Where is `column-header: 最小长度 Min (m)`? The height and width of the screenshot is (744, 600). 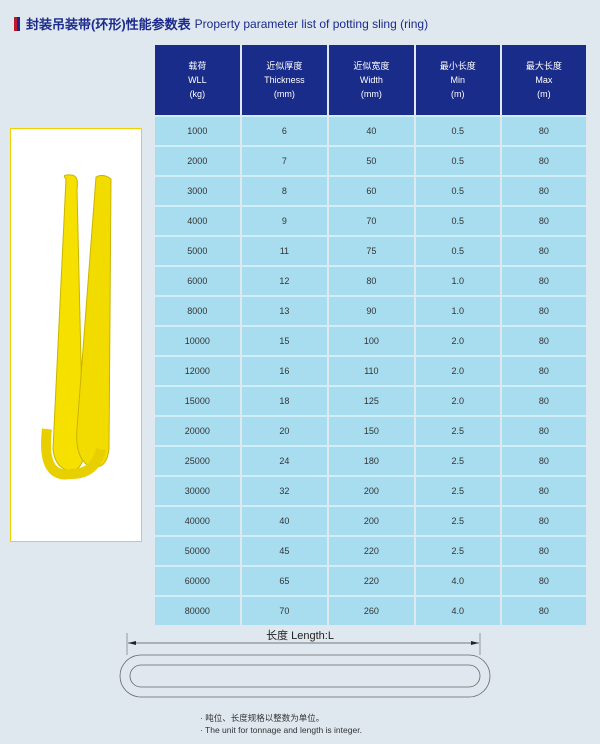 column-header: 最小长度 Min (m) is located at coordinates (458, 80).